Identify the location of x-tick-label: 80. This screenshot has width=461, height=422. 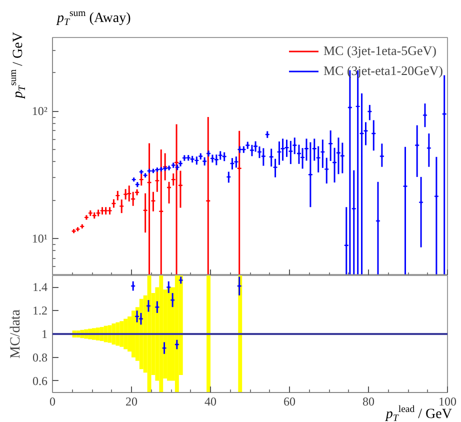
(368, 401).